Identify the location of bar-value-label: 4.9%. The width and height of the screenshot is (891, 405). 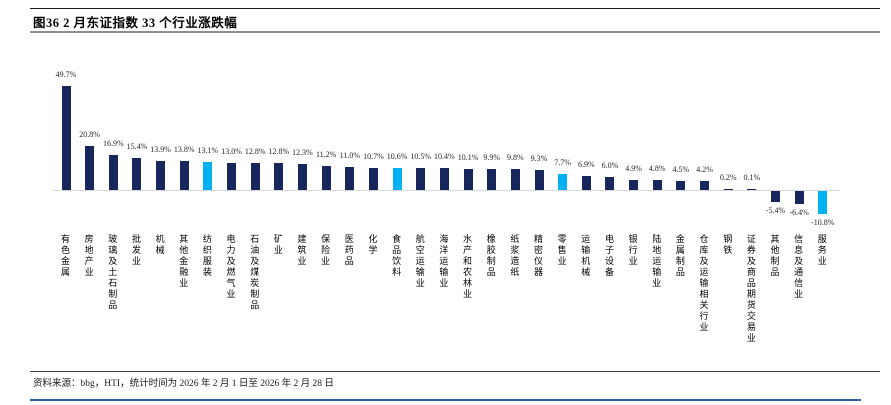
(633, 168).